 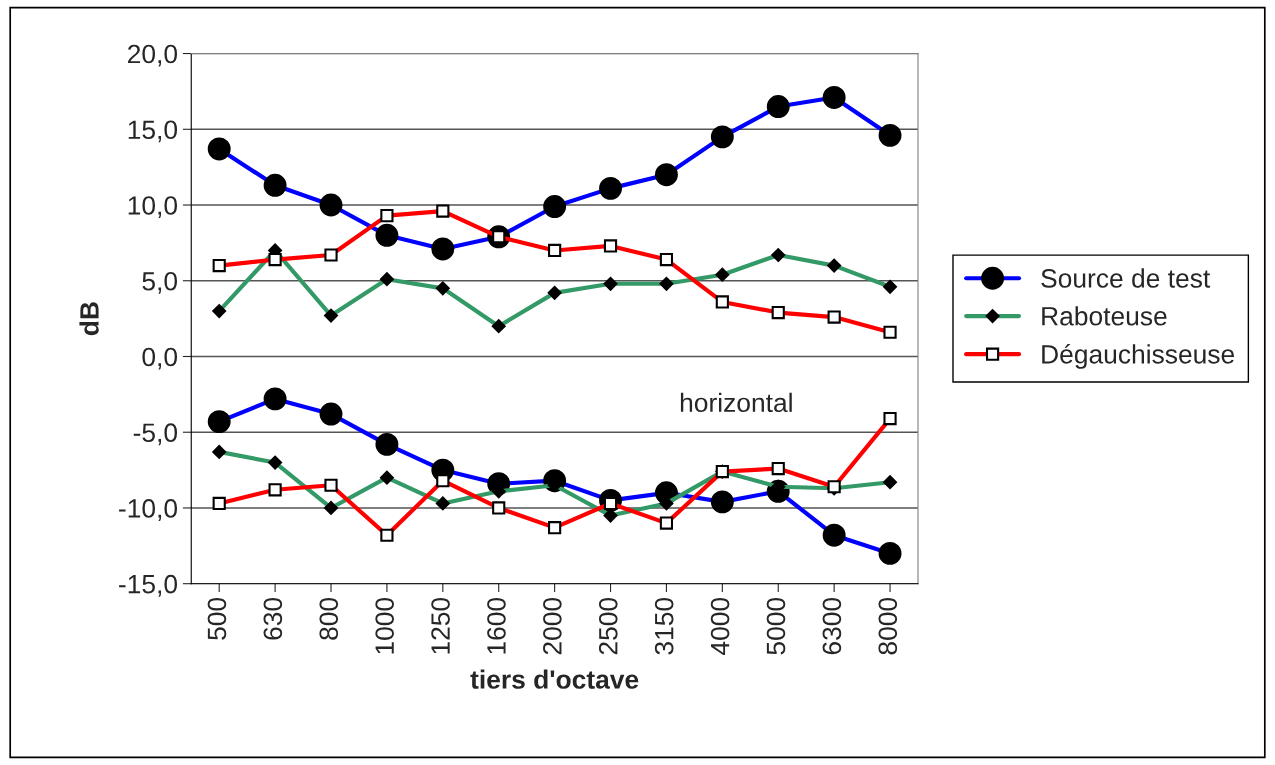 I want to click on x-tick-label: 1000, so click(x=384, y=625).